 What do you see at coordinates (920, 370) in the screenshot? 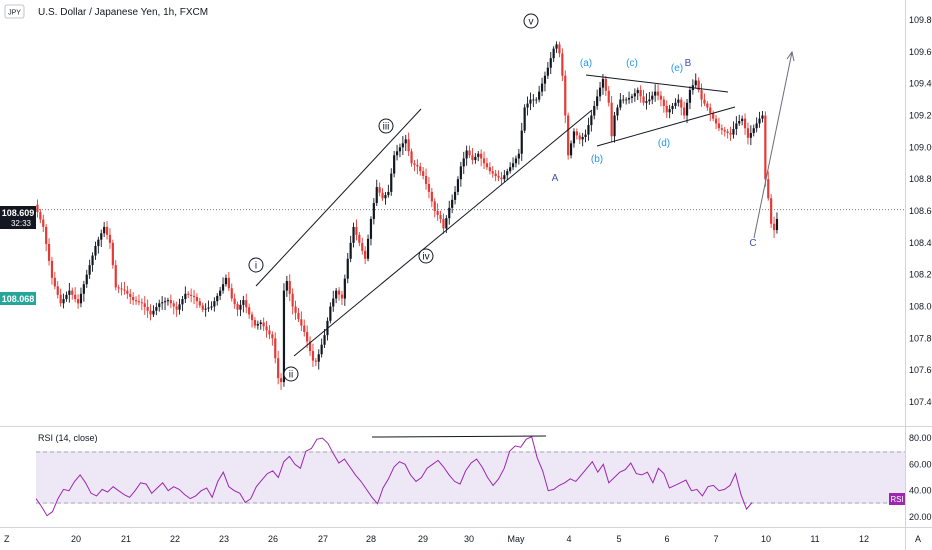
I see `price-tick-label: 107.600` at bounding box center [920, 370].